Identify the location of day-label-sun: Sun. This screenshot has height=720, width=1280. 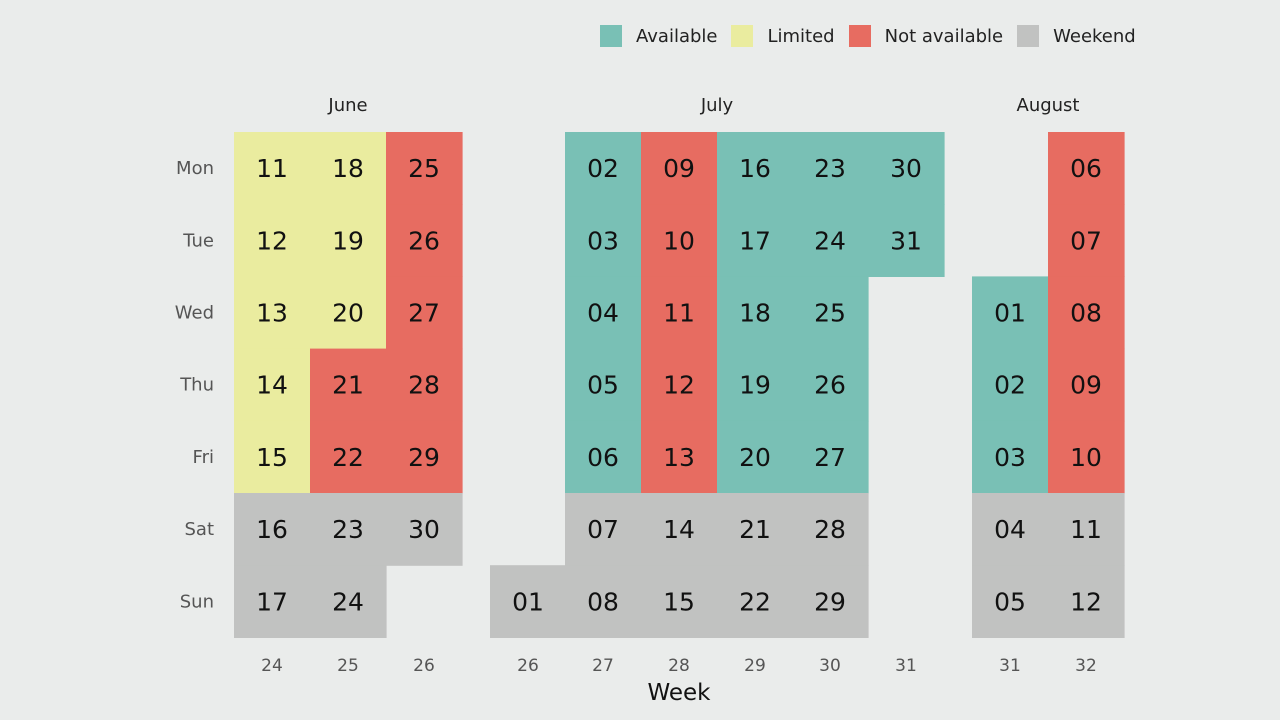
(197, 601).